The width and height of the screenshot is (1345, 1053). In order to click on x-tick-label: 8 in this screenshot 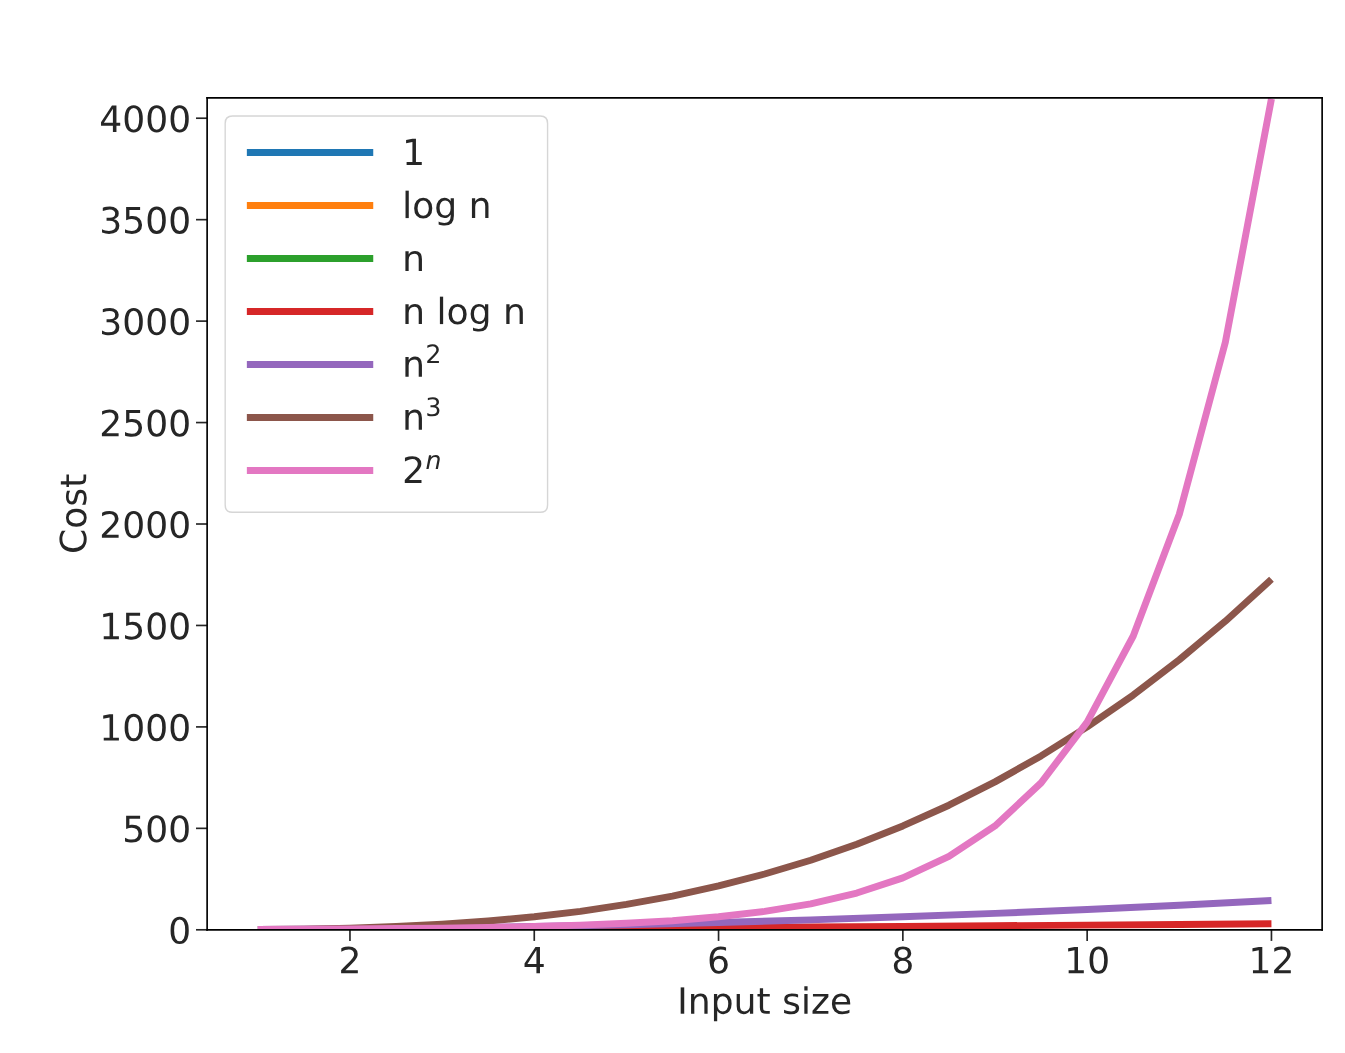, I will do `click(902, 960)`.